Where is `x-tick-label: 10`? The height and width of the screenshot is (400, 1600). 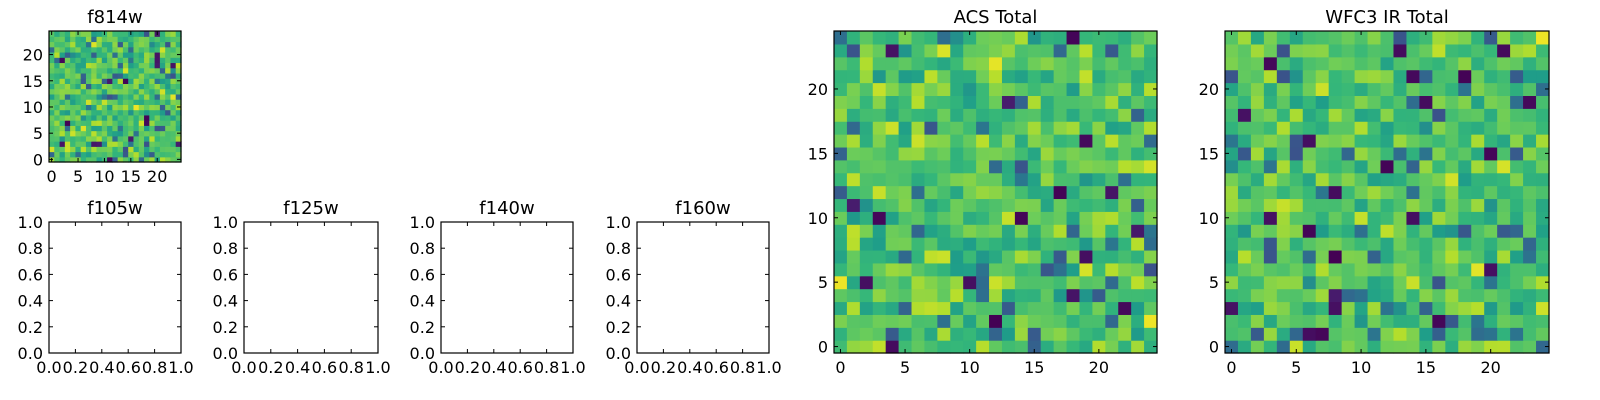 x-tick-label: 10 is located at coordinates (104, 176).